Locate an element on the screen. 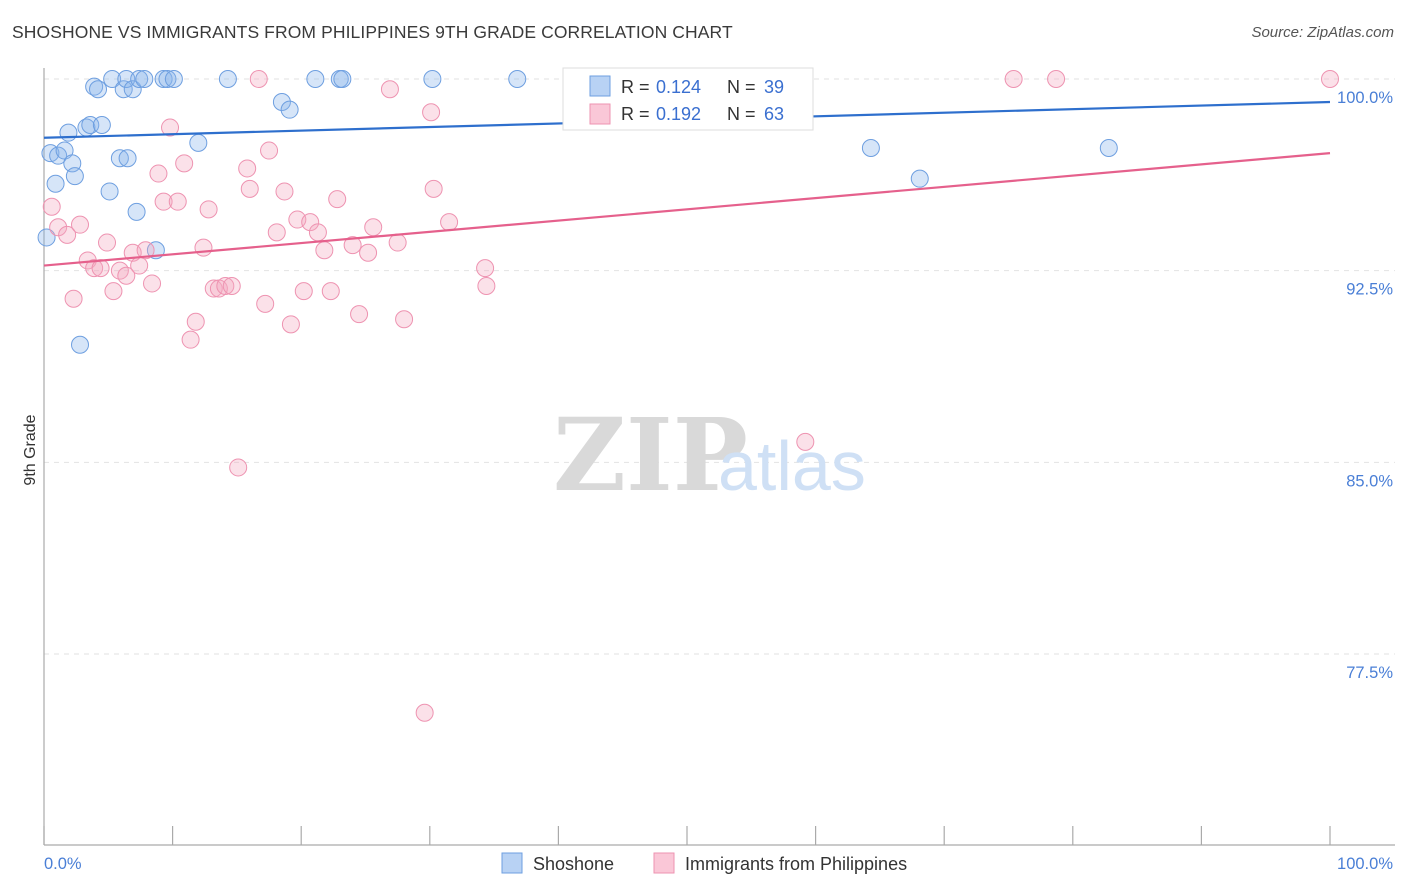 This screenshot has width=1406, height=892. y-tick-labels: 100.0% 92.5% 85.0% 77.5% is located at coordinates (1365, 385).